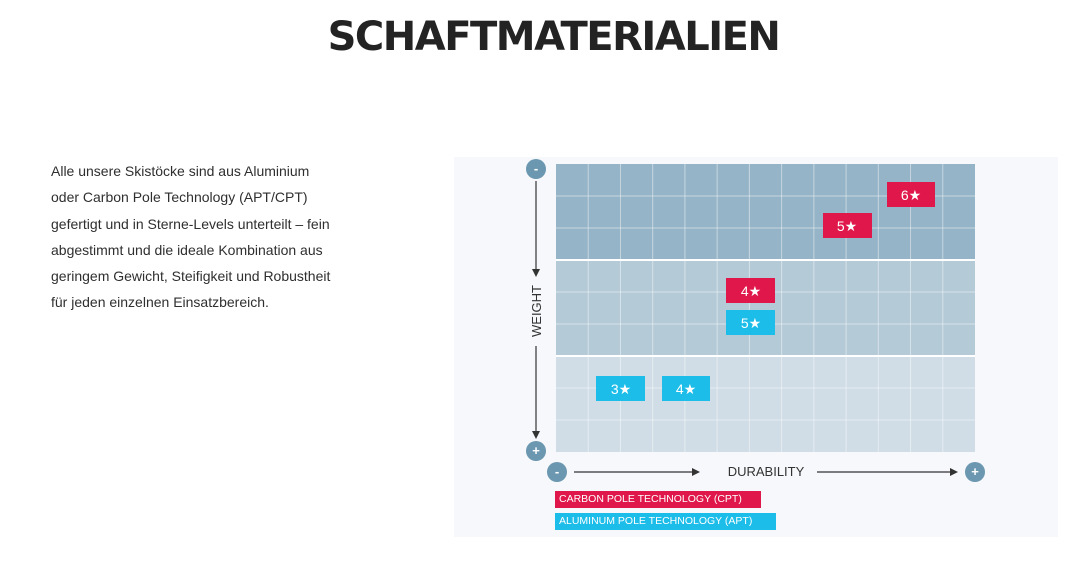 This screenshot has height=567, width=1069. I want to click on weight-minus-symbol: -, so click(536, 168).